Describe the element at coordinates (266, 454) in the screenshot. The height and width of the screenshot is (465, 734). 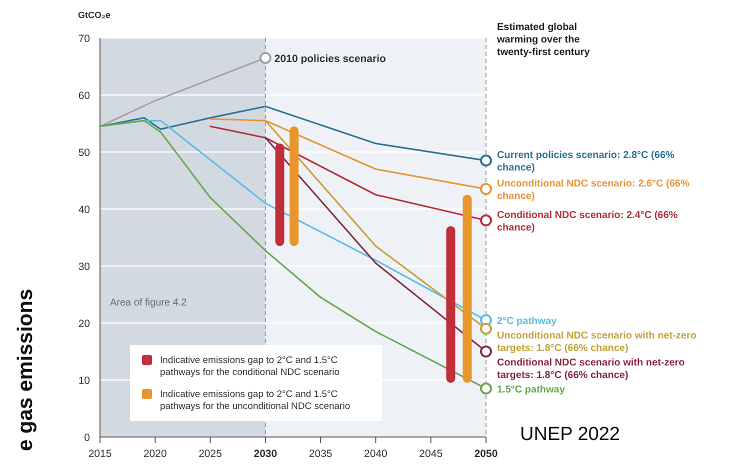
I see `x-tick-label: 2030` at that location.